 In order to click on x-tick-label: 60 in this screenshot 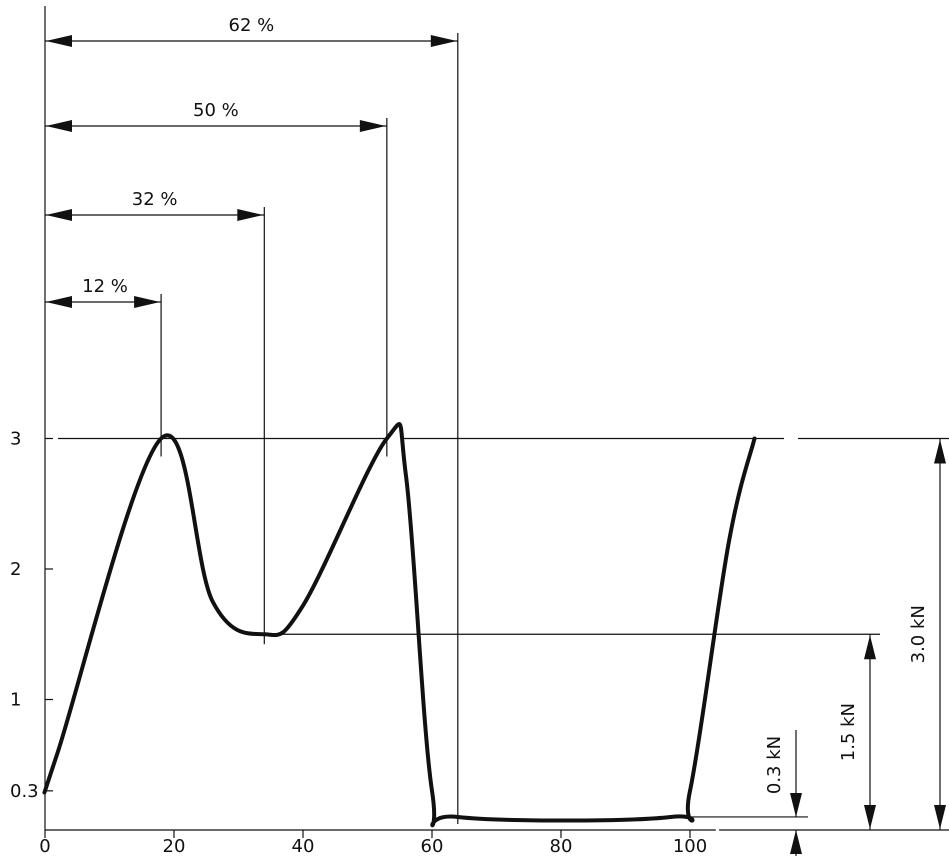, I will do `click(432, 846)`.